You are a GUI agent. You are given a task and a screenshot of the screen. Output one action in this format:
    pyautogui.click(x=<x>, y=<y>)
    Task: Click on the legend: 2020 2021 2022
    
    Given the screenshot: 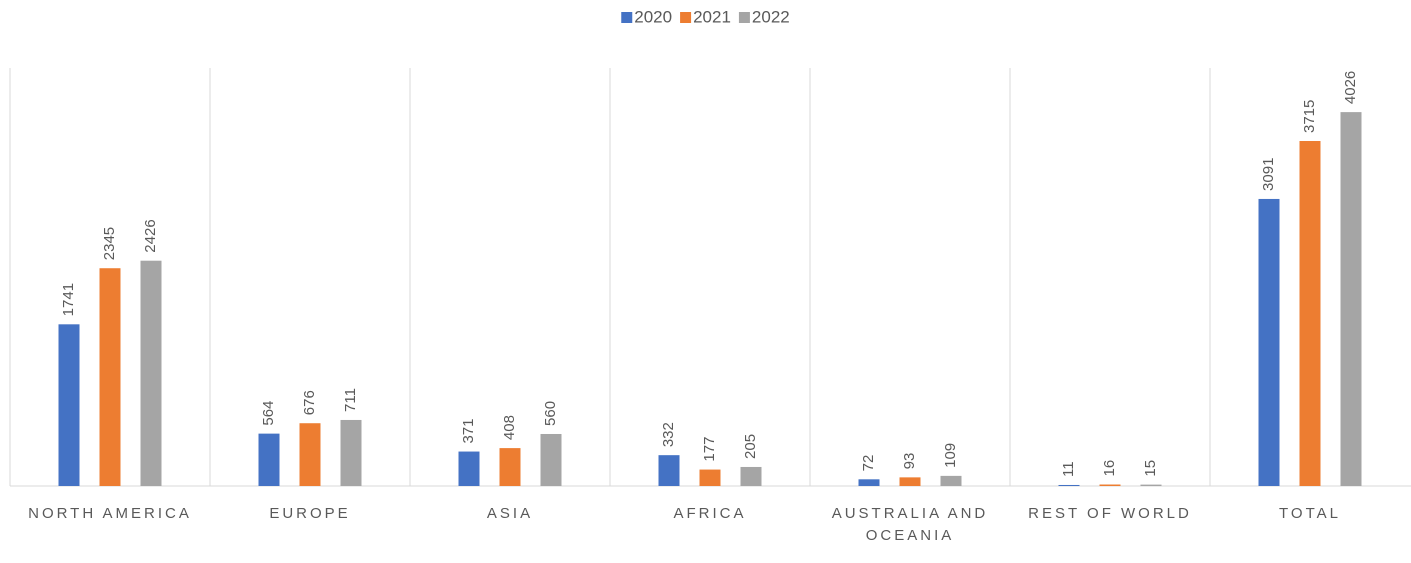 What is the action you would take?
    pyautogui.click(x=705, y=16)
    